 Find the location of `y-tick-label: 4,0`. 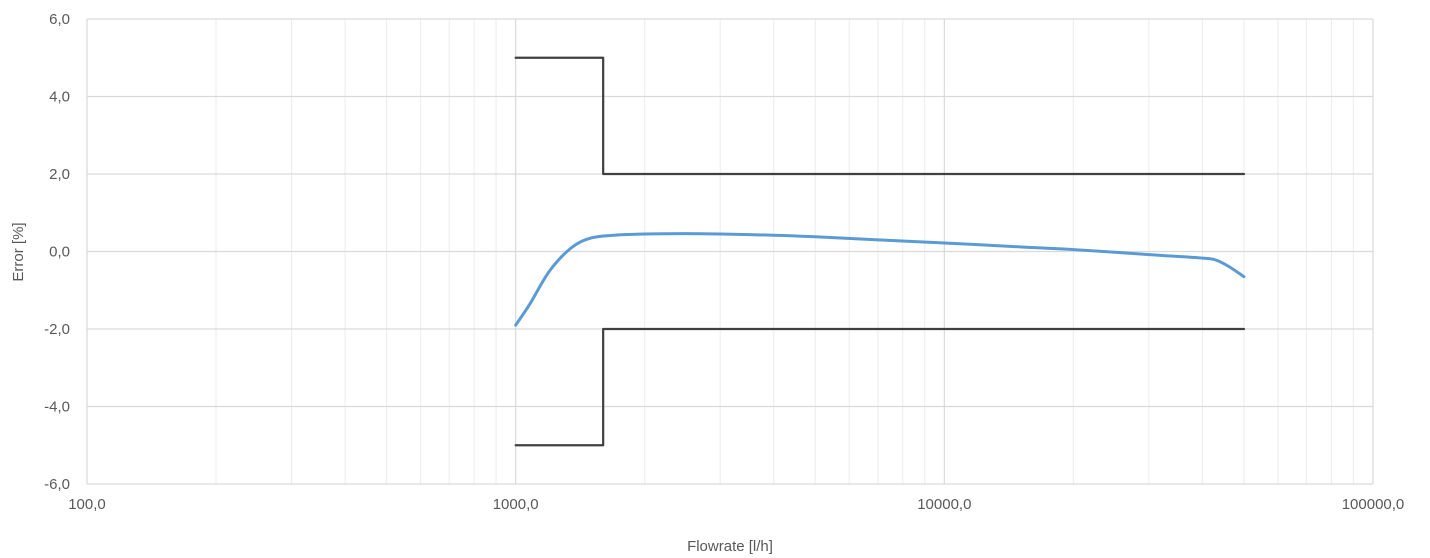

y-tick-label: 4,0 is located at coordinates (59, 97).